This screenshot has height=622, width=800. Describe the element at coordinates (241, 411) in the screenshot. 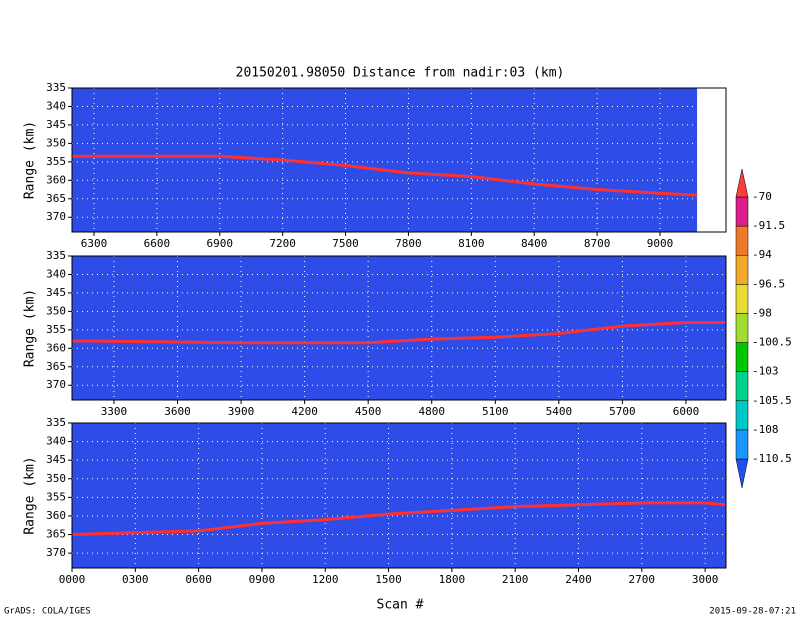

I see `x-tick-label: 3900` at that location.